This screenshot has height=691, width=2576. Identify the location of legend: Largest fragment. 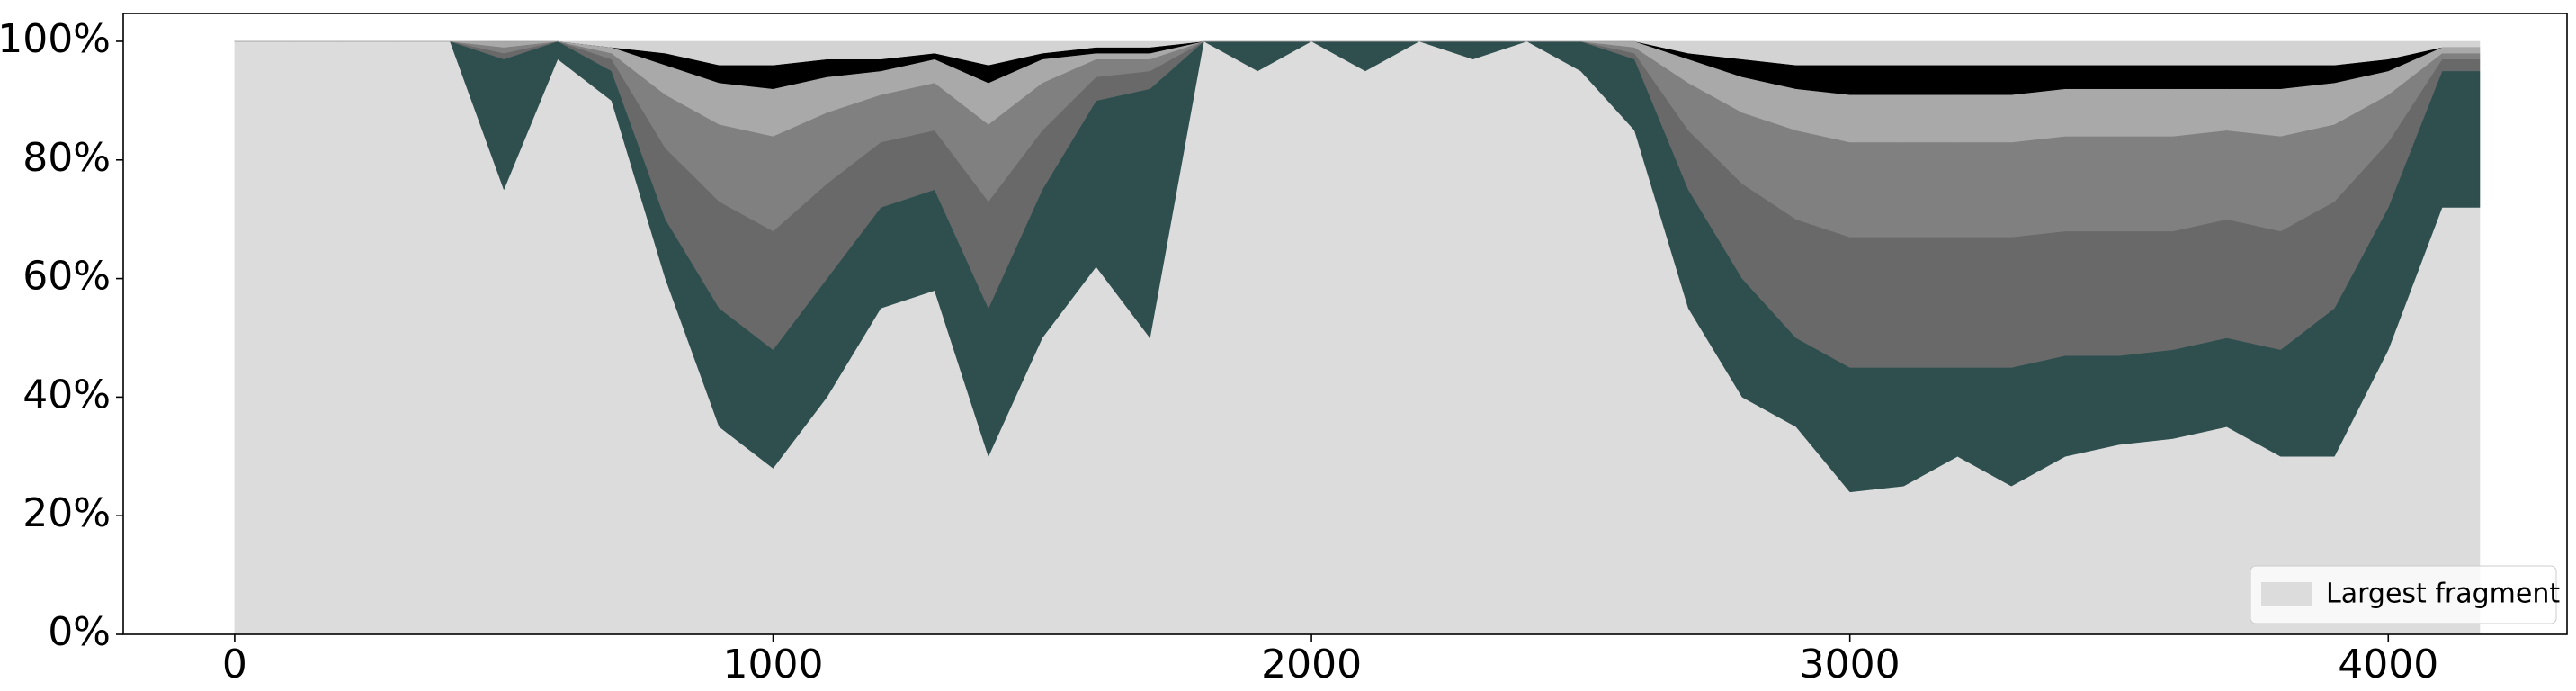
(2405, 595).